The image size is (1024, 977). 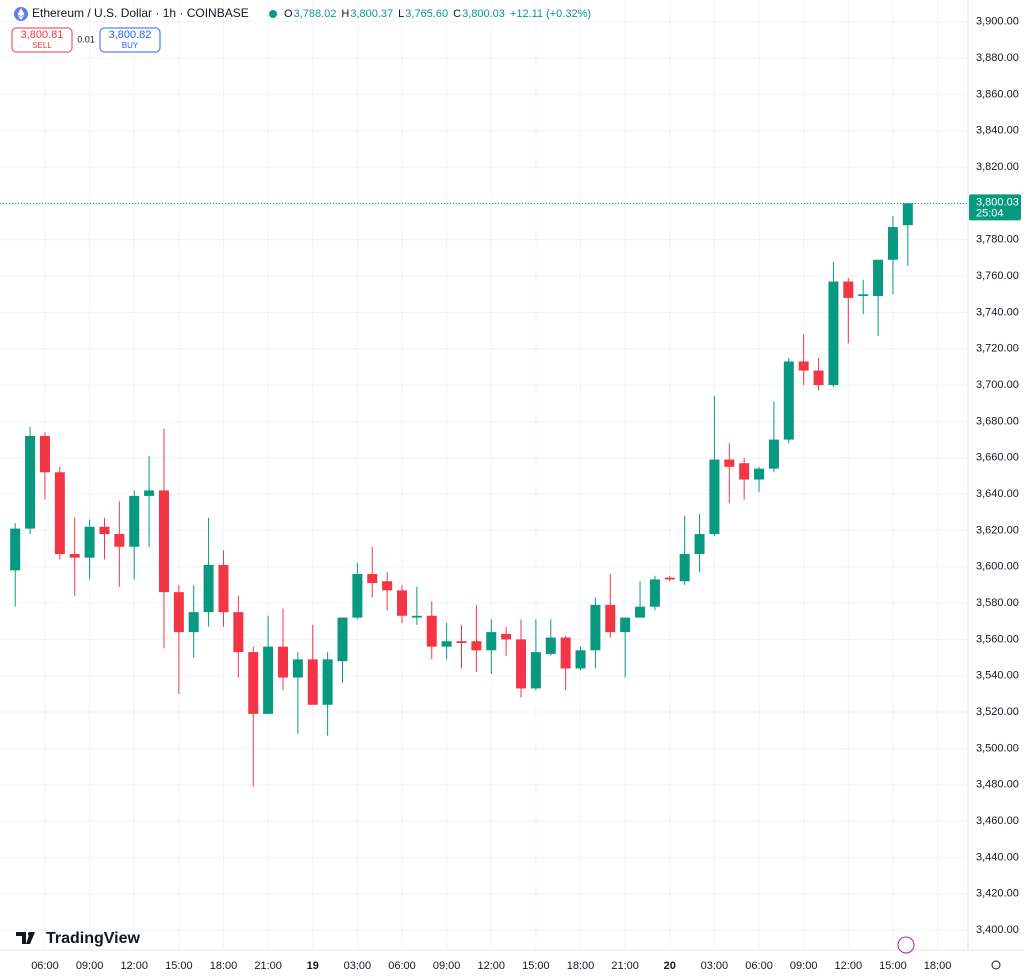 I want to click on y-tick-label: 3,440.00, so click(x=997, y=857).